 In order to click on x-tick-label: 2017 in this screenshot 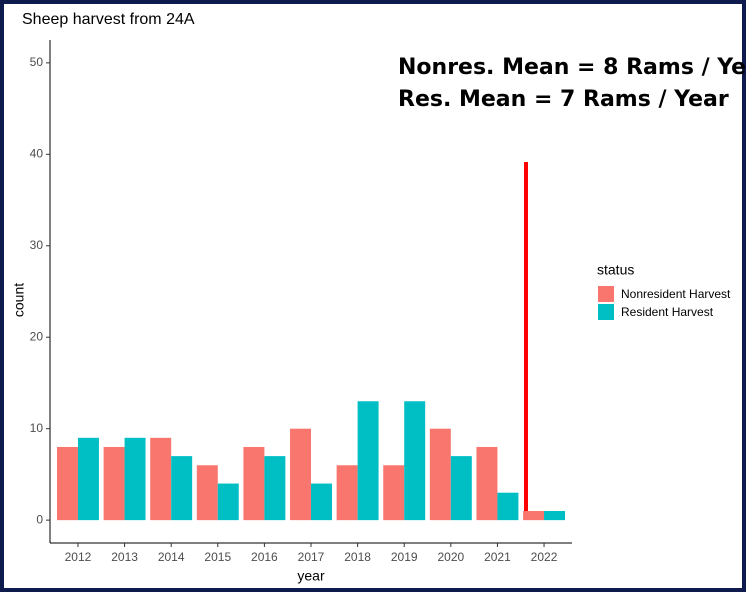, I will do `click(311, 557)`.